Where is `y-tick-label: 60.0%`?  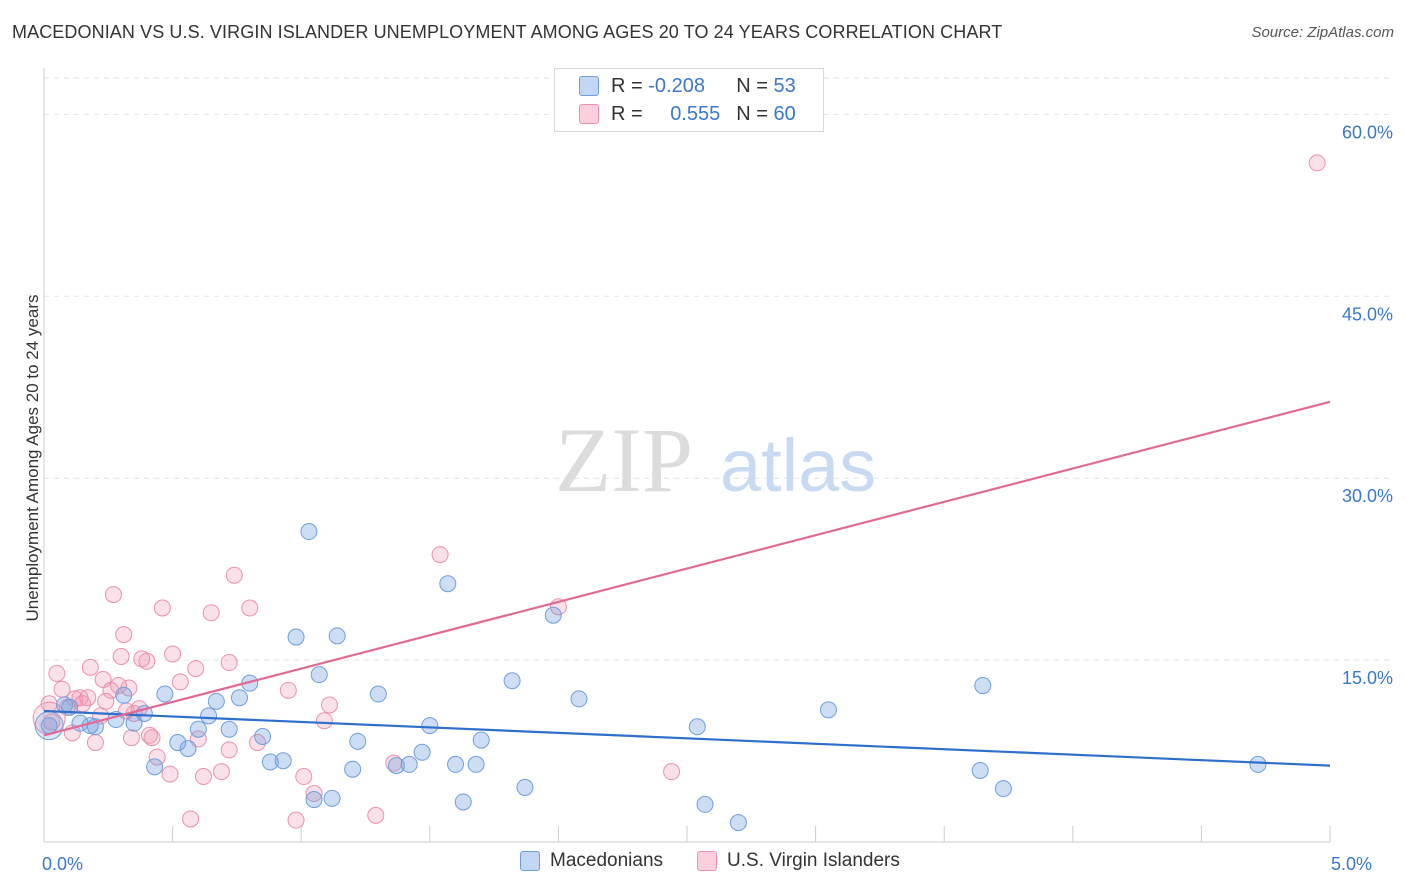 y-tick-label: 60.0% is located at coordinates (1367, 132).